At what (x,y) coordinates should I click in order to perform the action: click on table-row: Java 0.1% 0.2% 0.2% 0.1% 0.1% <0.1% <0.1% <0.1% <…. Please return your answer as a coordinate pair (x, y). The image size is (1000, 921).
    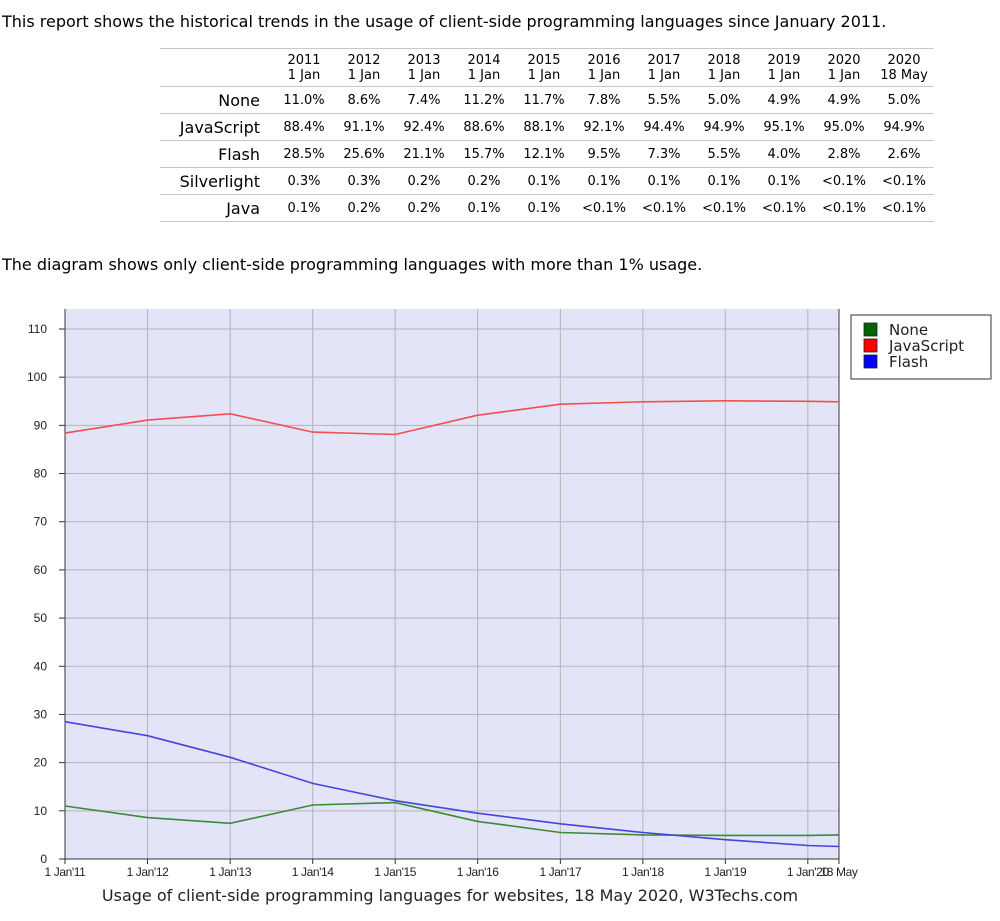
    Looking at the image, I should click on (547, 208).